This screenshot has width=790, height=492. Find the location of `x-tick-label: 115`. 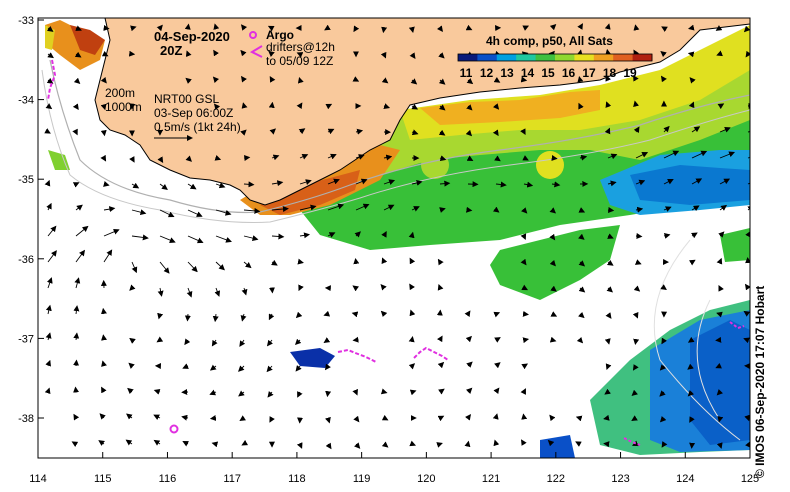

x-tick-label: 115 is located at coordinates (103, 479).